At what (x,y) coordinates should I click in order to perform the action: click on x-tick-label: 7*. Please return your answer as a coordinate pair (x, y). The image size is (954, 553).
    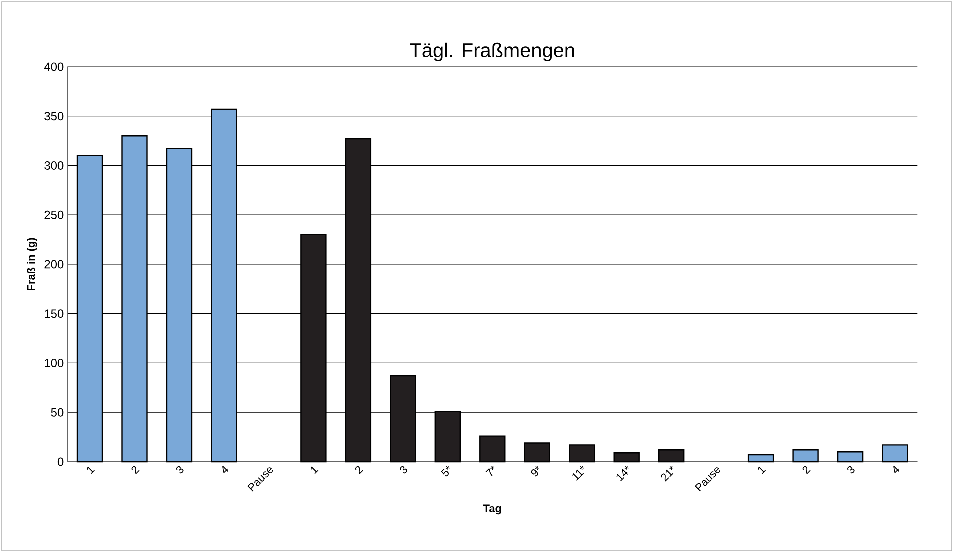
    Looking at the image, I should click on (490, 471).